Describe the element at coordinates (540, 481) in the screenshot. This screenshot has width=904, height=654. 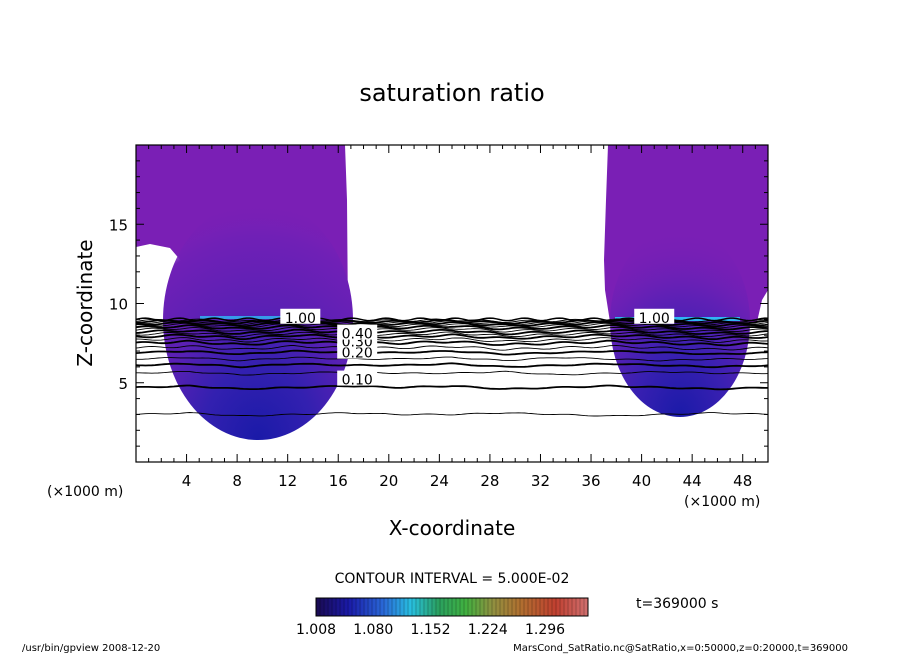
I see `x-tick-label: 32` at that location.